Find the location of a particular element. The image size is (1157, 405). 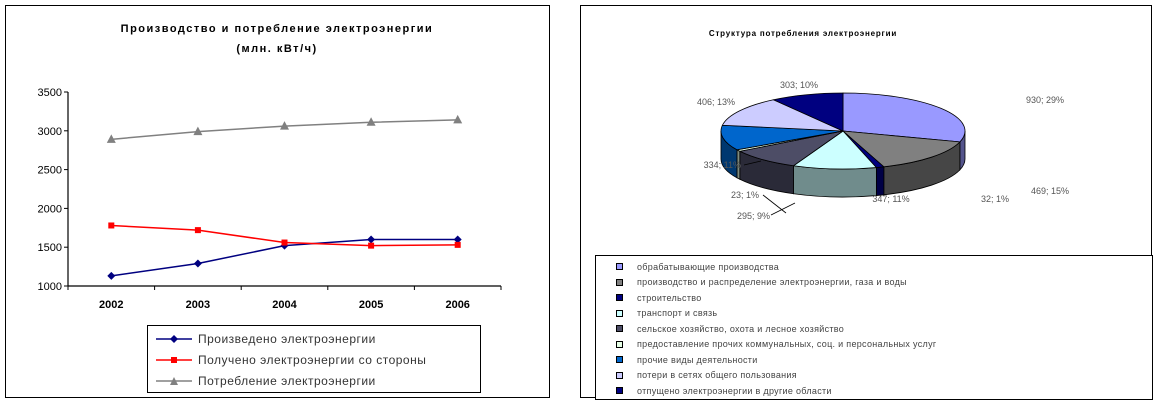

x-tick-label: 2005 is located at coordinates (371, 305).